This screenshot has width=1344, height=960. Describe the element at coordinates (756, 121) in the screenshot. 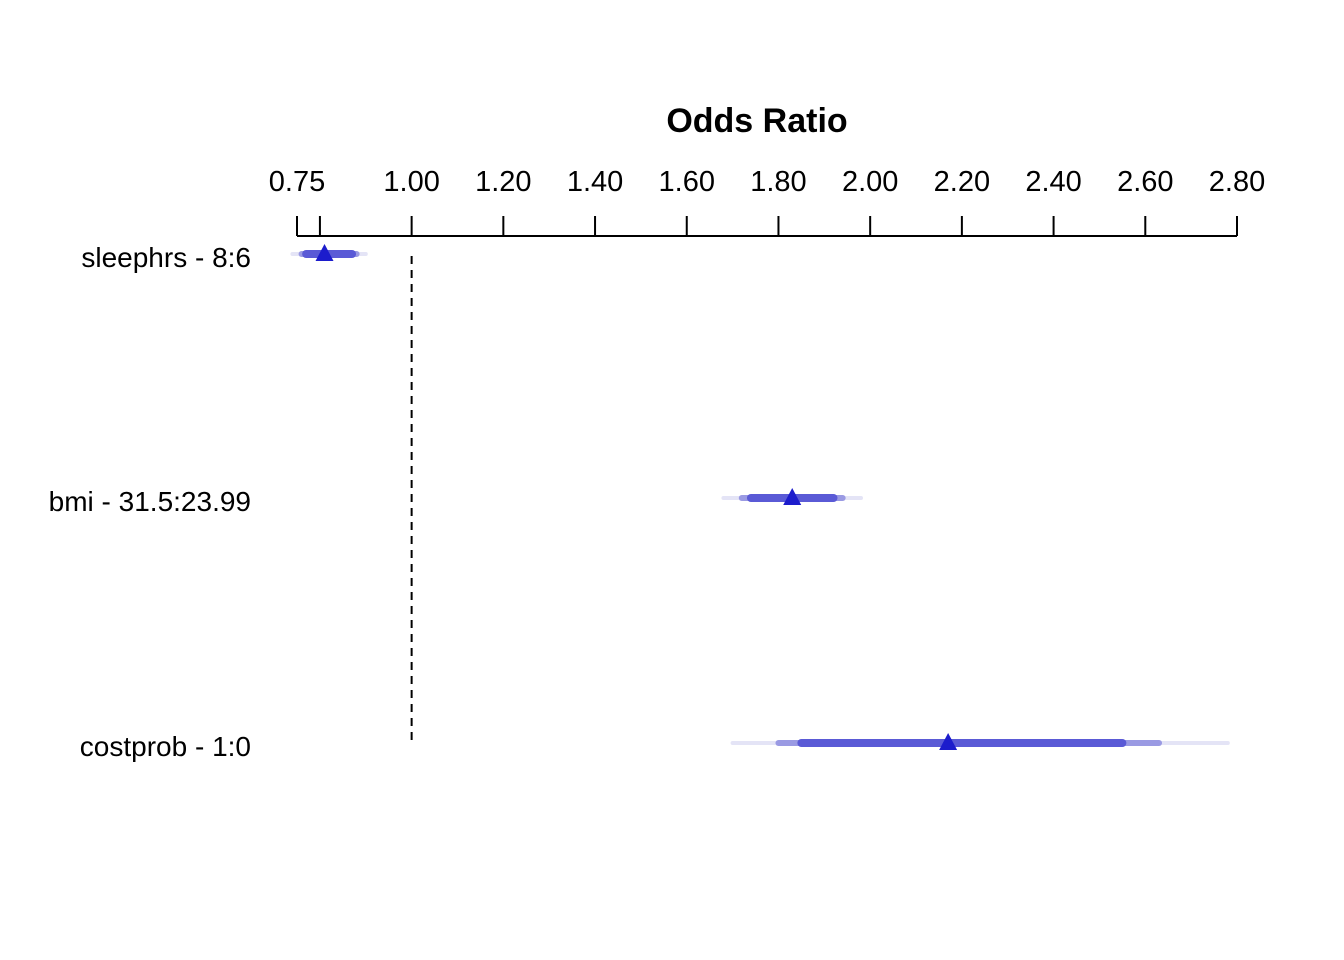

I see `x-axis-title: Odds Ratio` at that location.